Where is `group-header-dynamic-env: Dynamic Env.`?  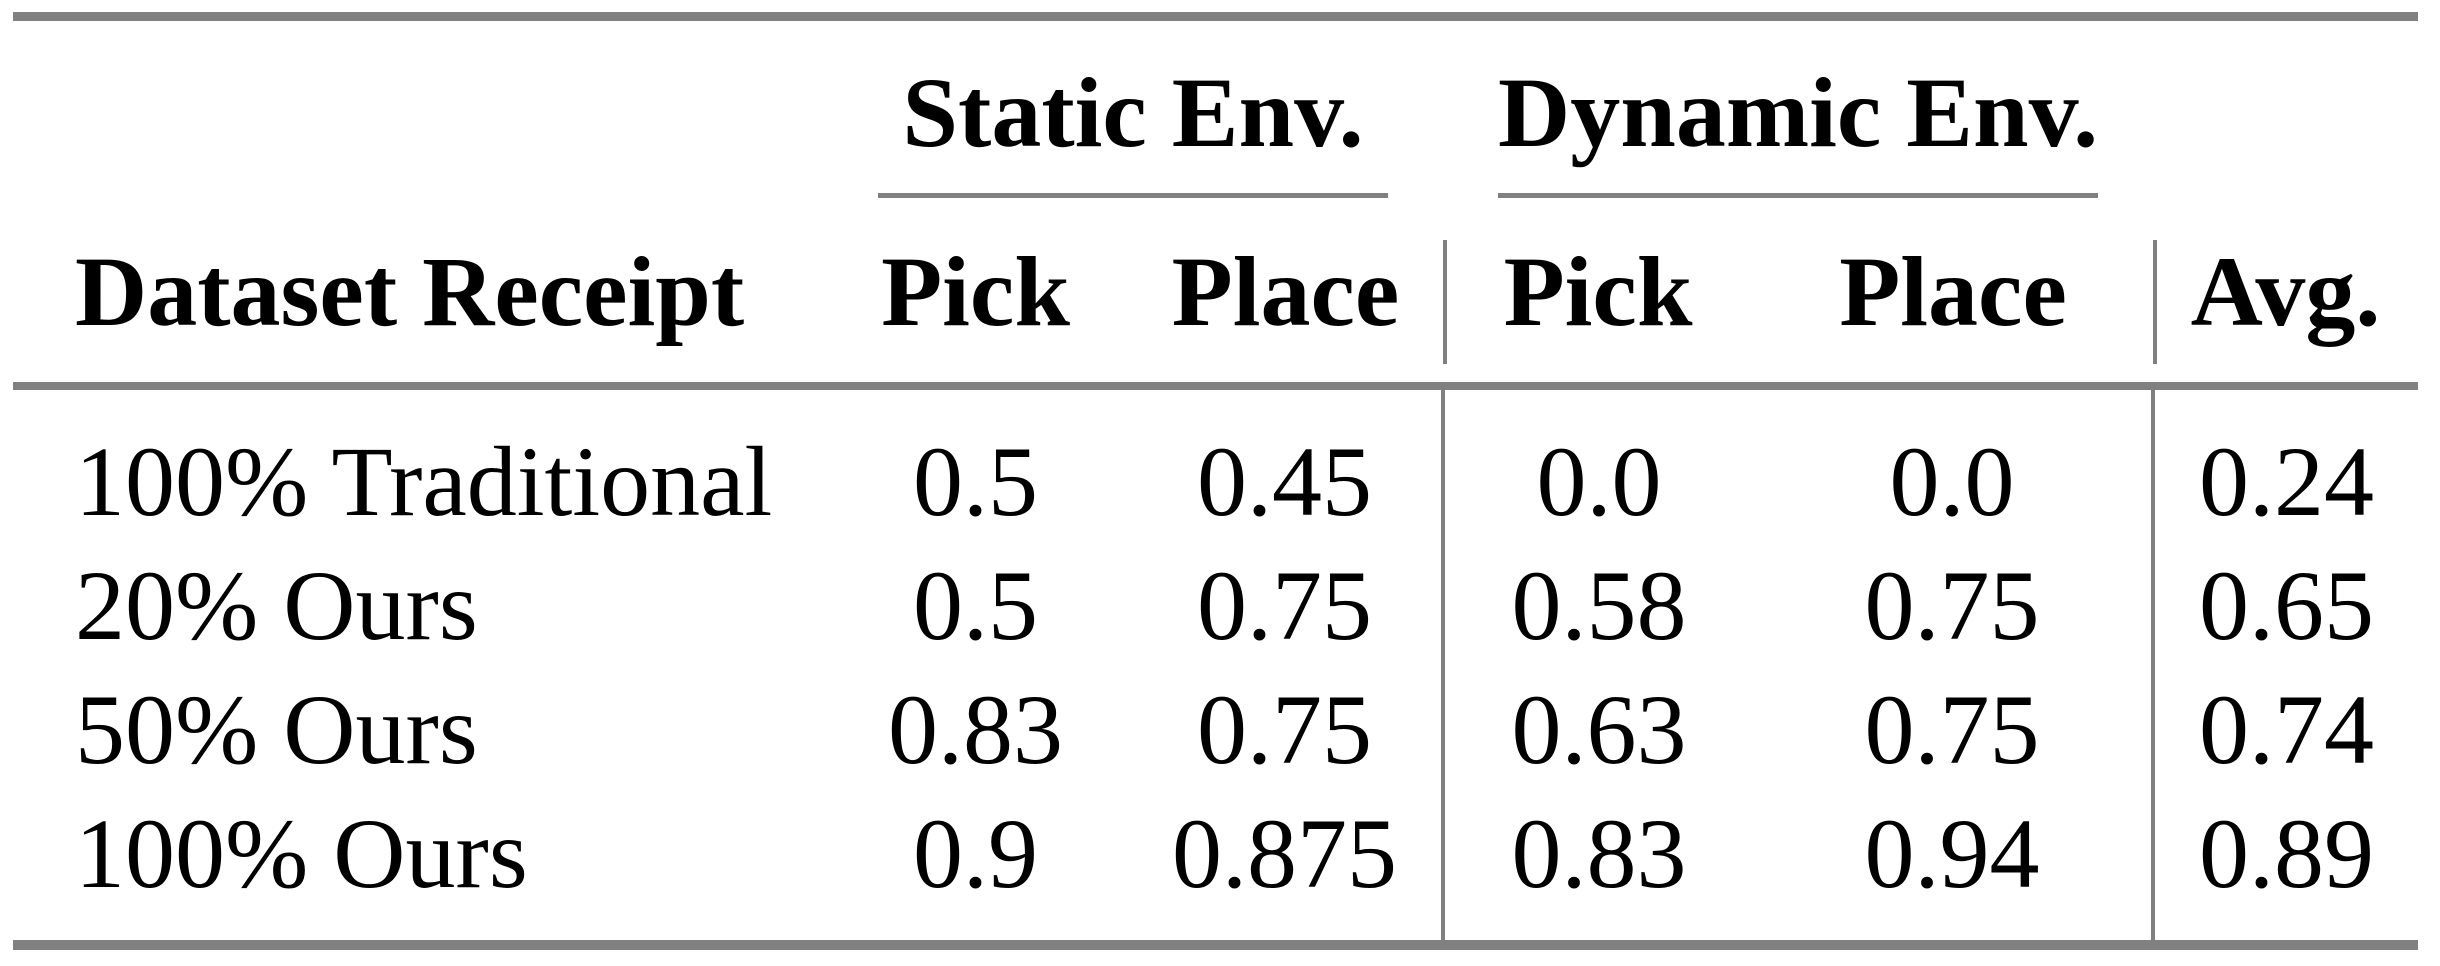 group-header-dynamic-env: Dynamic Env. is located at coordinates (1798, 107).